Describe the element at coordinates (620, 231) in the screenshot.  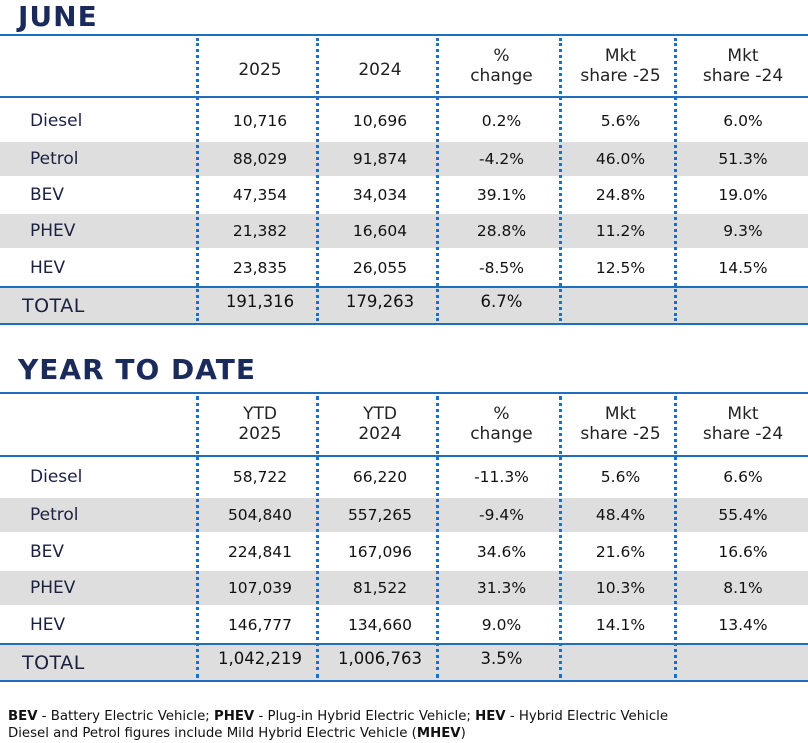
I see `table-cell: 11.2%` at that location.